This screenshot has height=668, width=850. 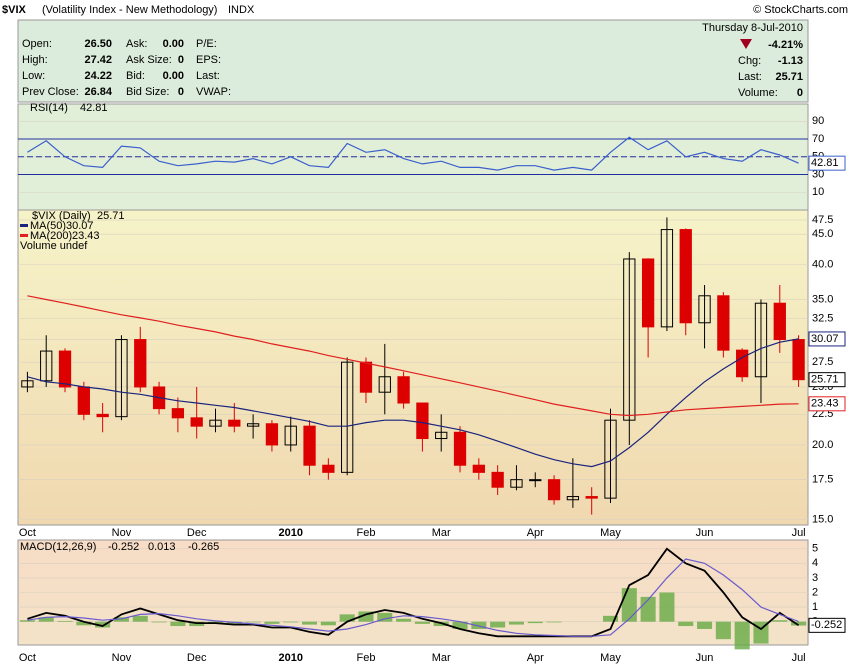 What do you see at coordinates (827, 163) in the screenshot?
I see `value-tag` at bounding box center [827, 163].